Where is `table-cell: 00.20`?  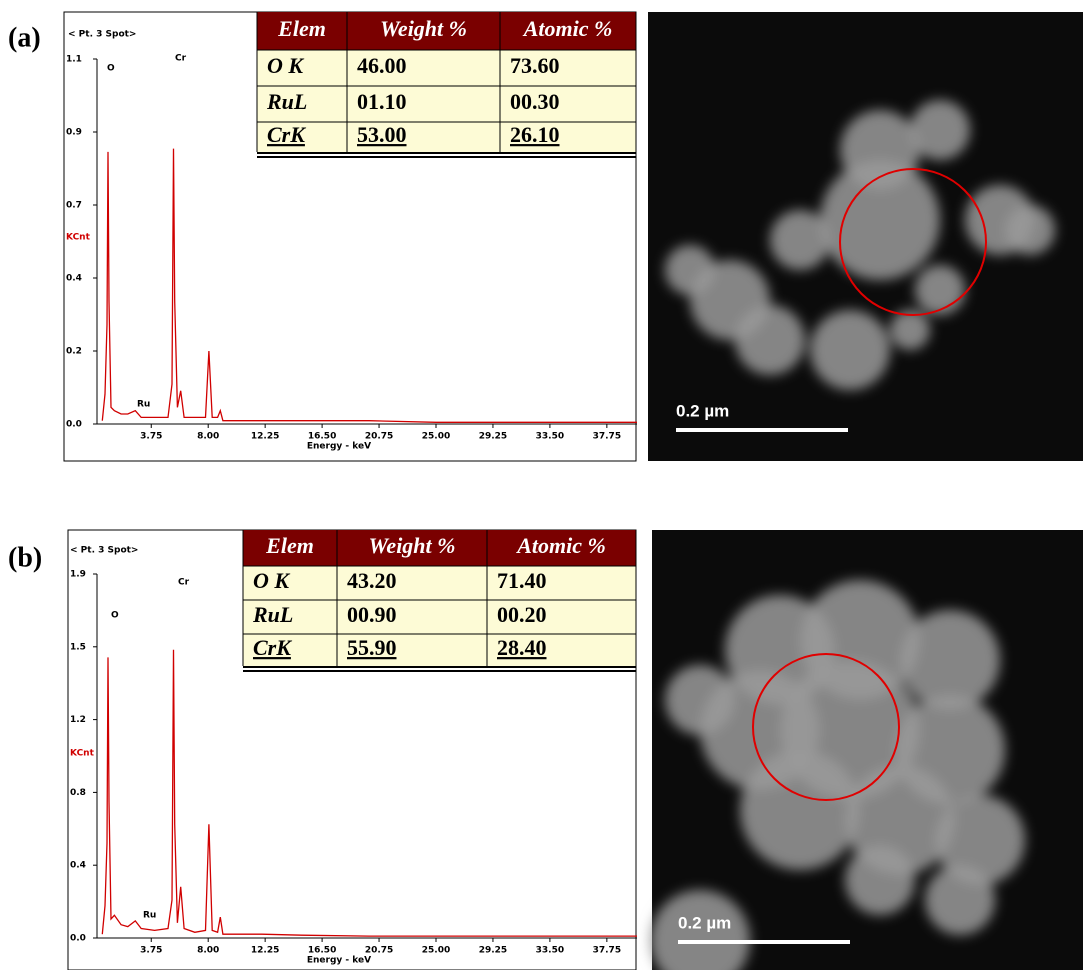
table-cell: 00.20 is located at coordinates (522, 614).